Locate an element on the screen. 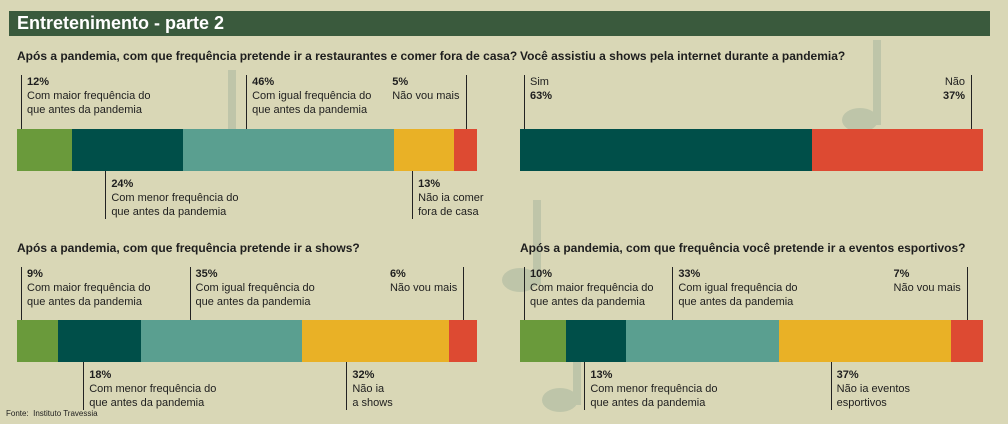 This screenshot has width=1008, height=424. value-label: 32% Não ia a shows is located at coordinates (372, 389).